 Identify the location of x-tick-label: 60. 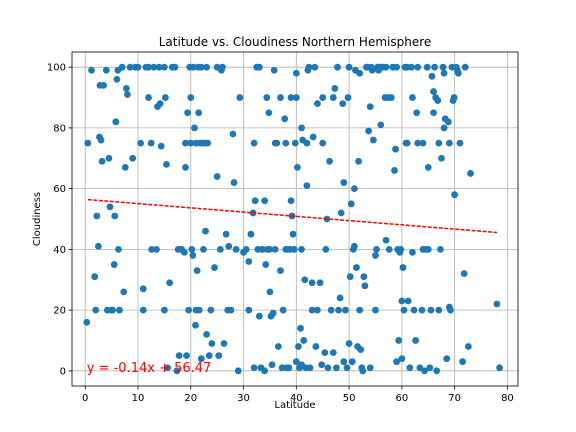
(402, 398).